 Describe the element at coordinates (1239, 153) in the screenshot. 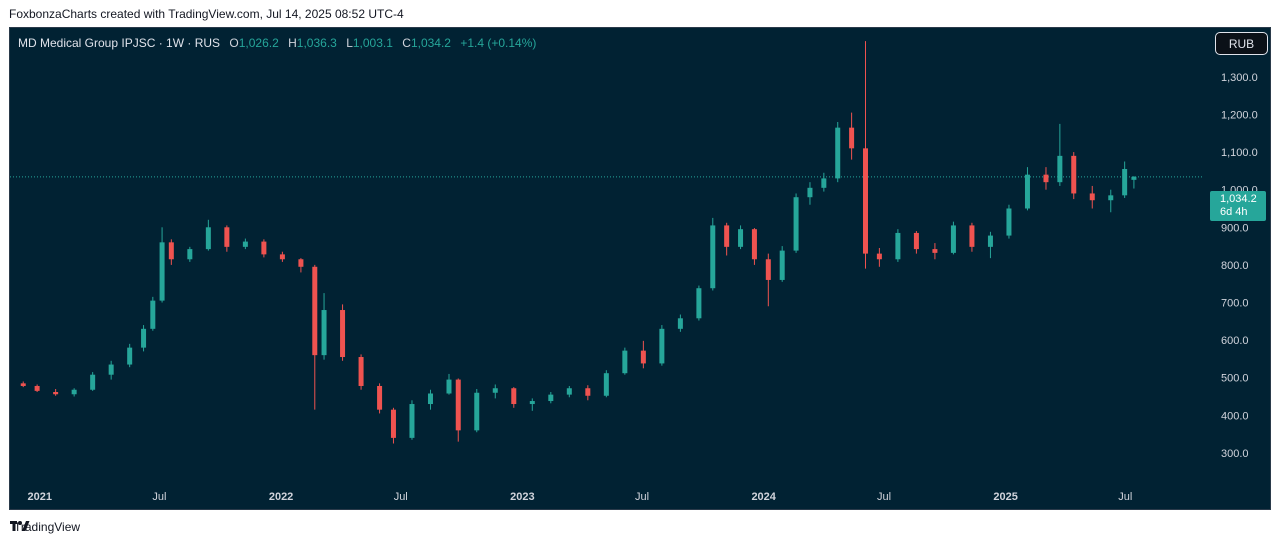

I see `y-tick-label: 1,100.0` at that location.